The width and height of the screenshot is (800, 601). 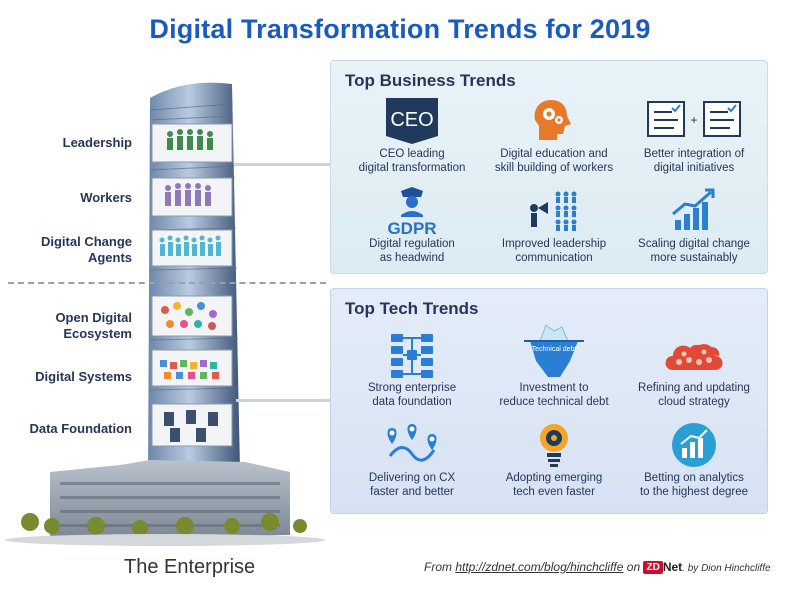 I want to click on connector-business, so click(x=282, y=164).